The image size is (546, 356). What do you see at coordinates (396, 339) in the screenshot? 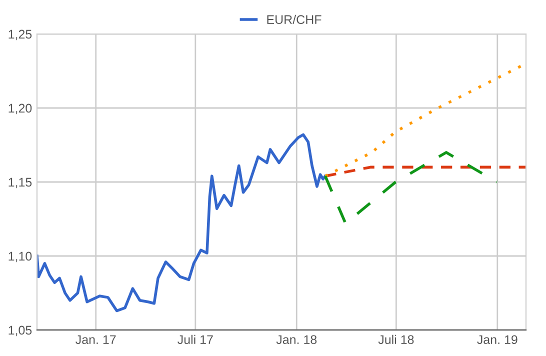
I see `x-tick-label: Juli 18` at bounding box center [396, 339].